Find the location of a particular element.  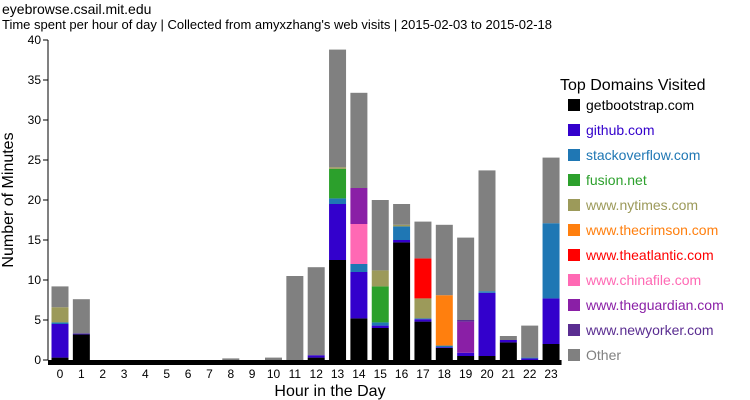

x-tick-label-22: 22 is located at coordinates (530, 374).